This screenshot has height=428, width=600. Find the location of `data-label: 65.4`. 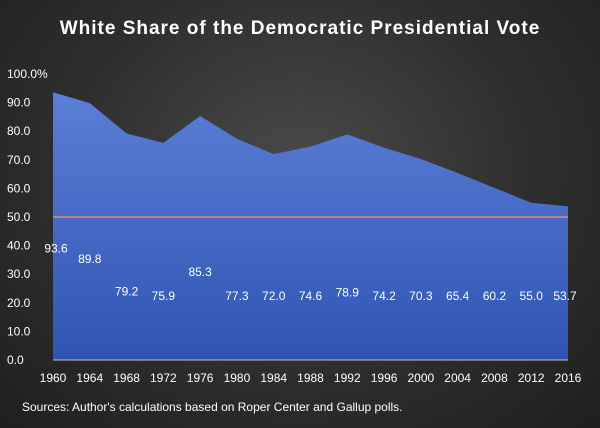

data-label: 65.4 is located at coordinates (458, 296).